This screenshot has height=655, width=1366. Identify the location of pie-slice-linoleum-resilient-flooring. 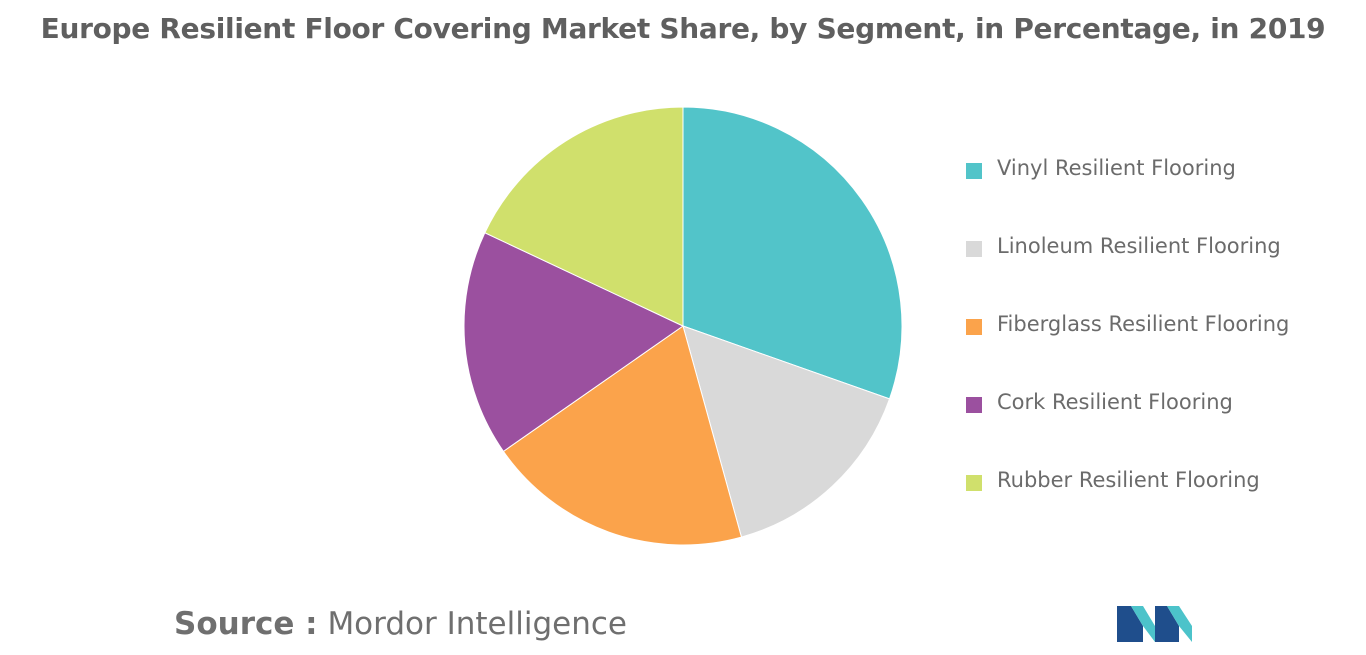
(786, 431).